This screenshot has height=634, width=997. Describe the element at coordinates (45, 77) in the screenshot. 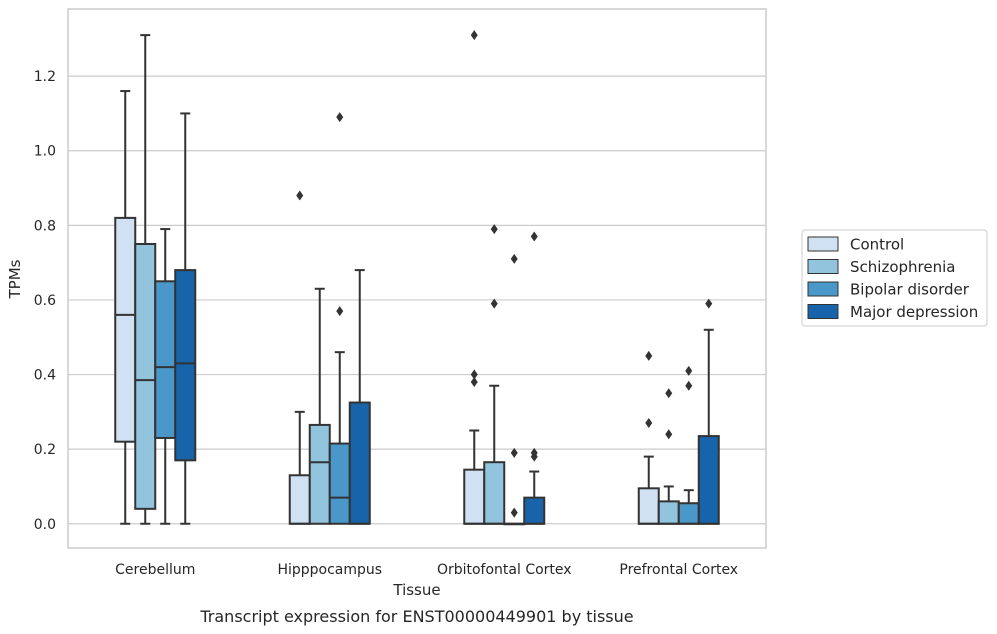

I see `y-tick-label: 1.2` at that location.